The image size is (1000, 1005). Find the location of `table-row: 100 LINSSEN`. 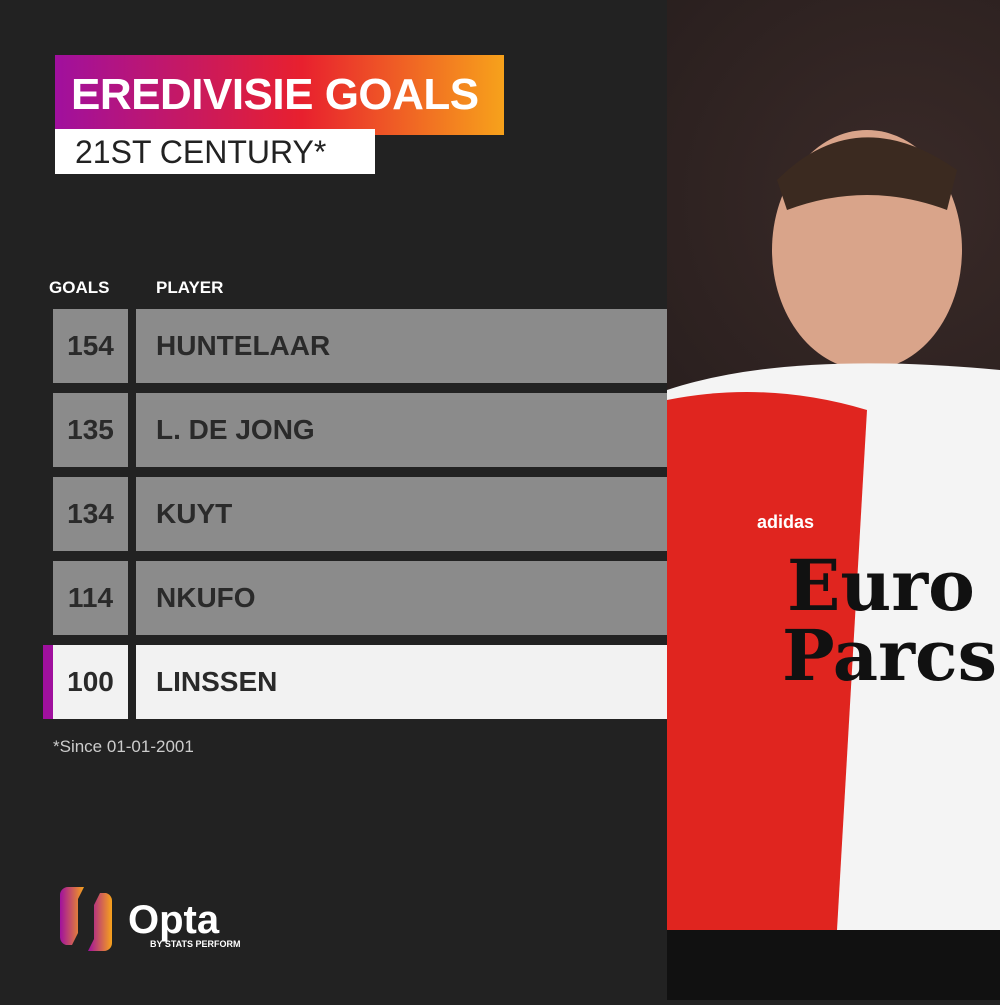

table-row: 100 LINSSEN is located at coordinates (355, 682).